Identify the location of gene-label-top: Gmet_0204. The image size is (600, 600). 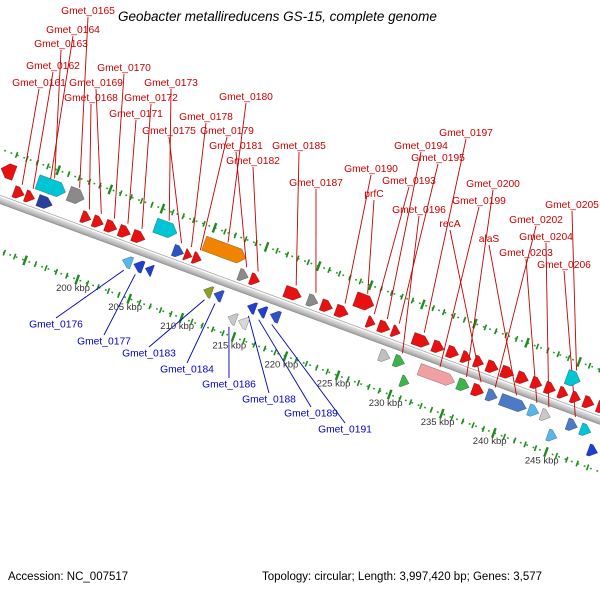
(546, 237).